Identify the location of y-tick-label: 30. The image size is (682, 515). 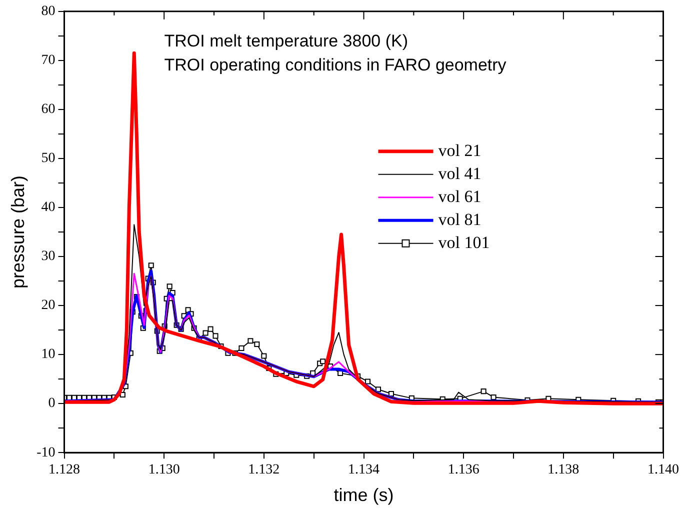
(48, 256).